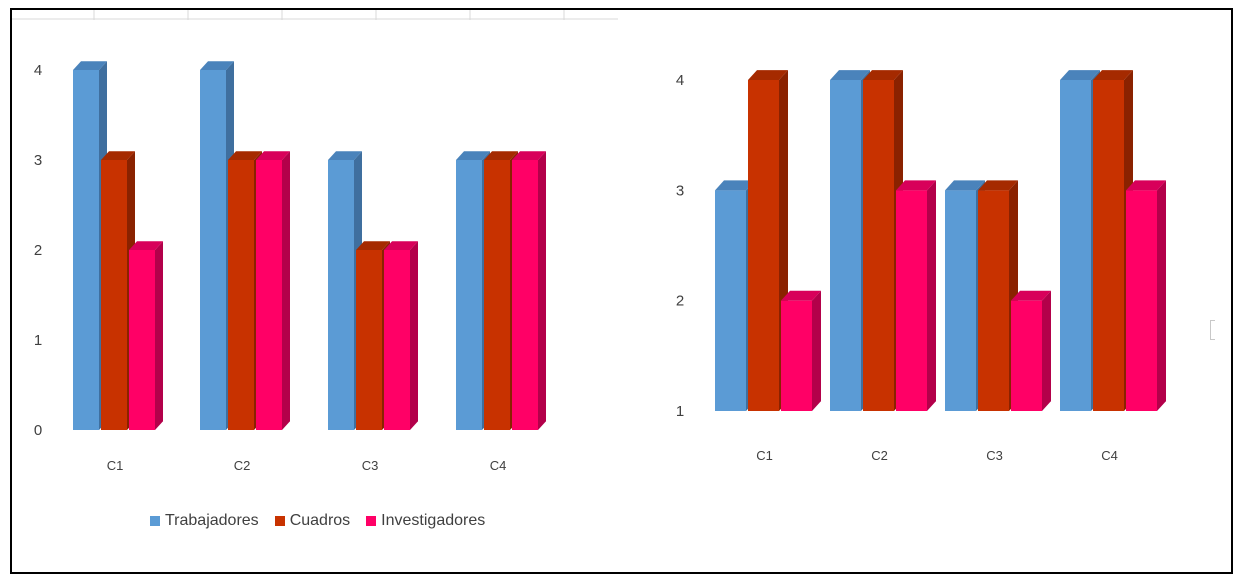 The width and height of the screenshot is (1238, 578). Describe the element at coordinates (315, 15) in the screenshot. I see `top-tick-marks` at that location.